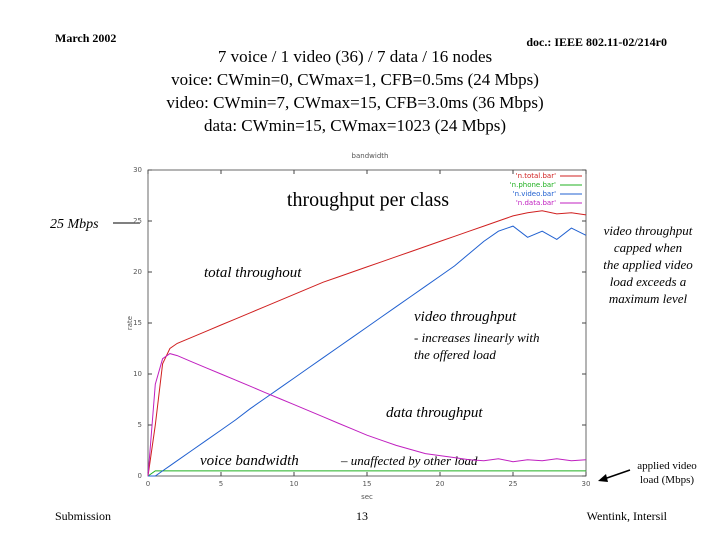 Image resolution: width=720 pixels, height=540 pixels. I want to click on legend-label: 'n.data.bar', so click(536, 203).